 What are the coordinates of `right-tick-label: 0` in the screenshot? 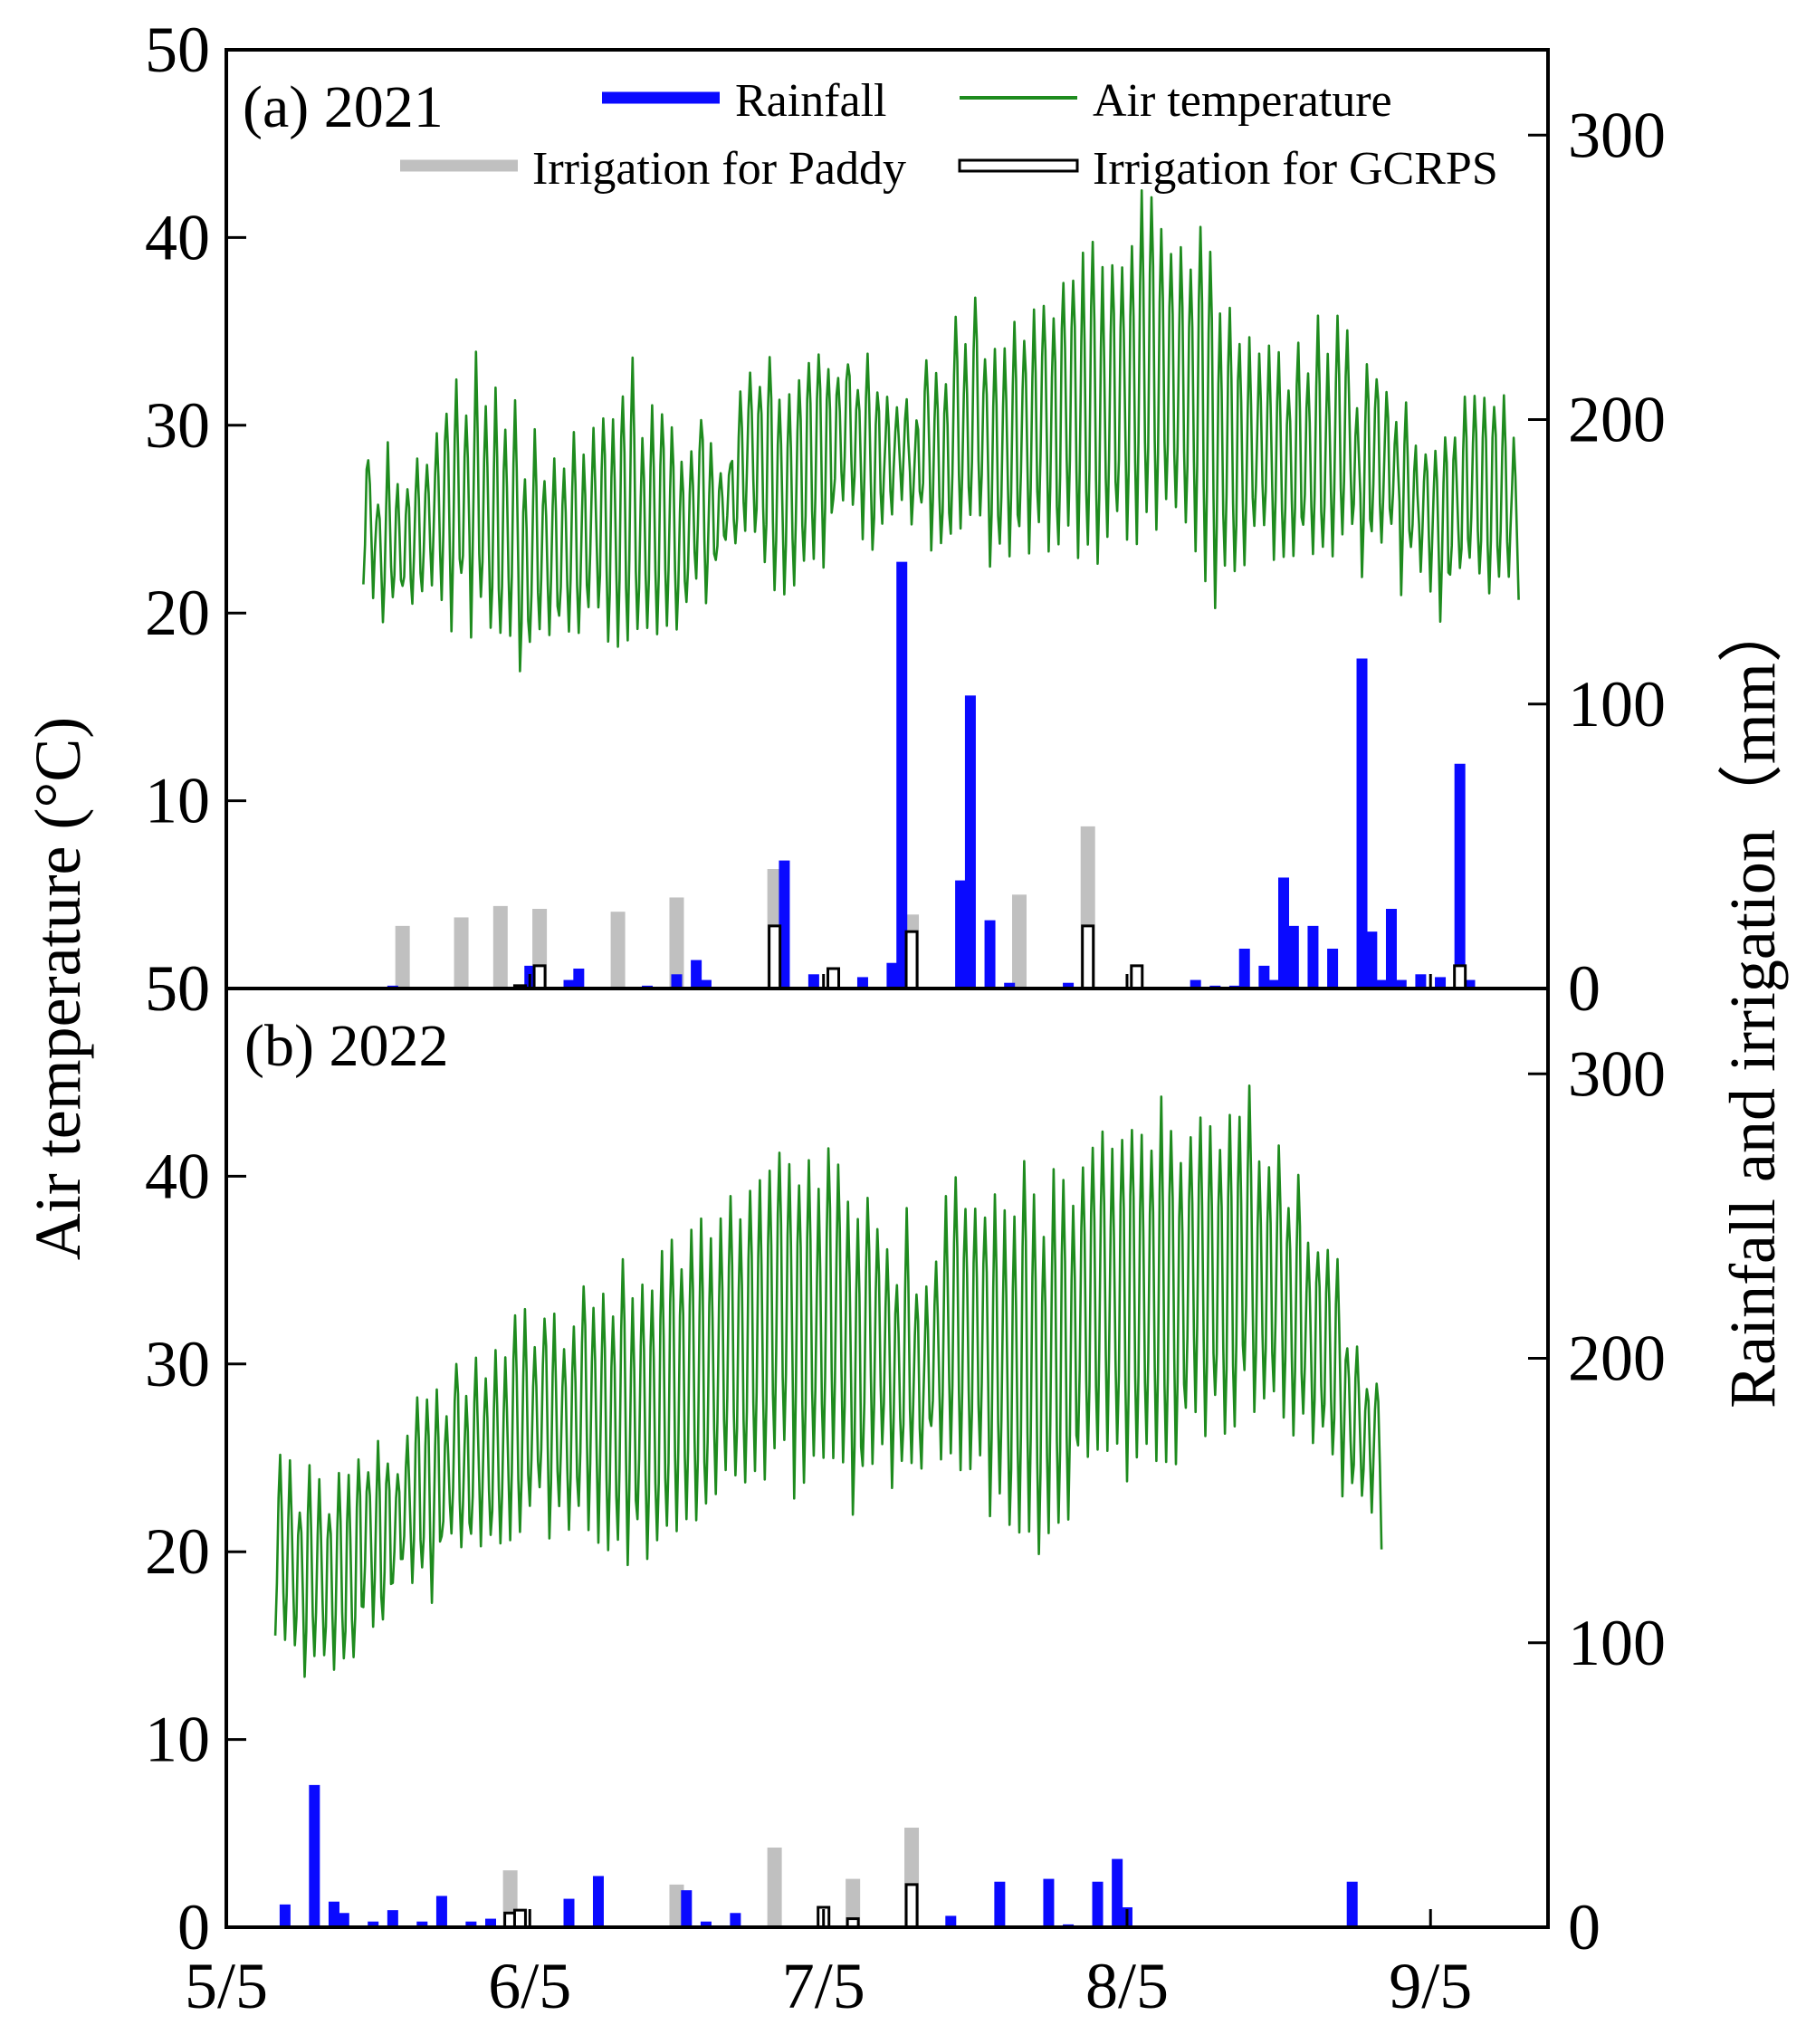 It's located at (1584, 1927).